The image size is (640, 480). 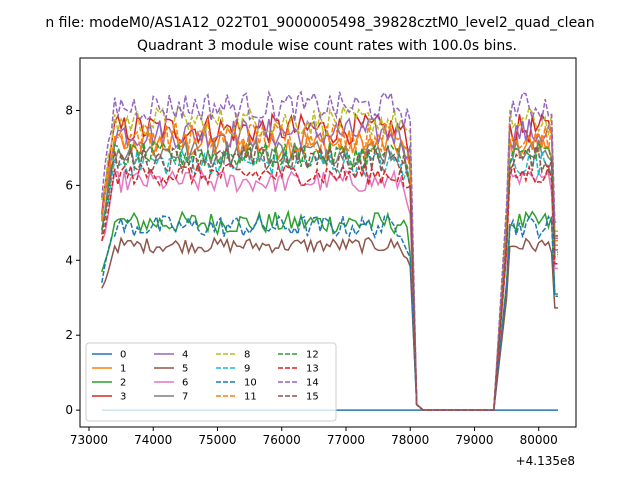 What do you see at coordinates (217, 440) in the screenshot?
I see `x-tick-label: 75000` at bounding box center [217, 440].